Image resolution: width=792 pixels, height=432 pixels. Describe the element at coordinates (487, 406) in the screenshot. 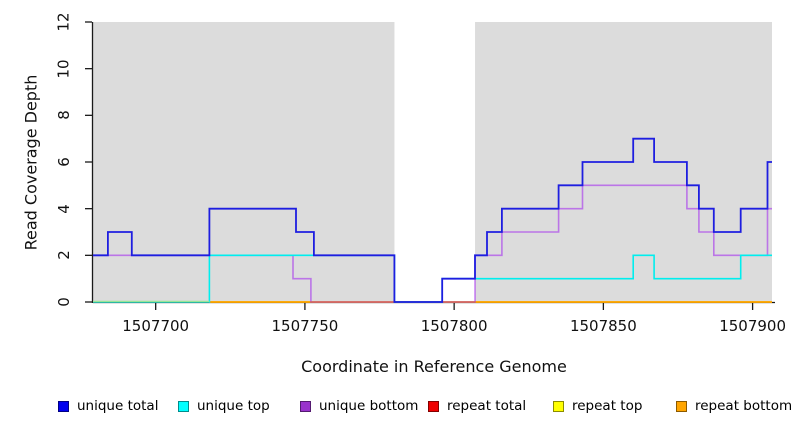

I see `legend-label: repeat total` at that location.